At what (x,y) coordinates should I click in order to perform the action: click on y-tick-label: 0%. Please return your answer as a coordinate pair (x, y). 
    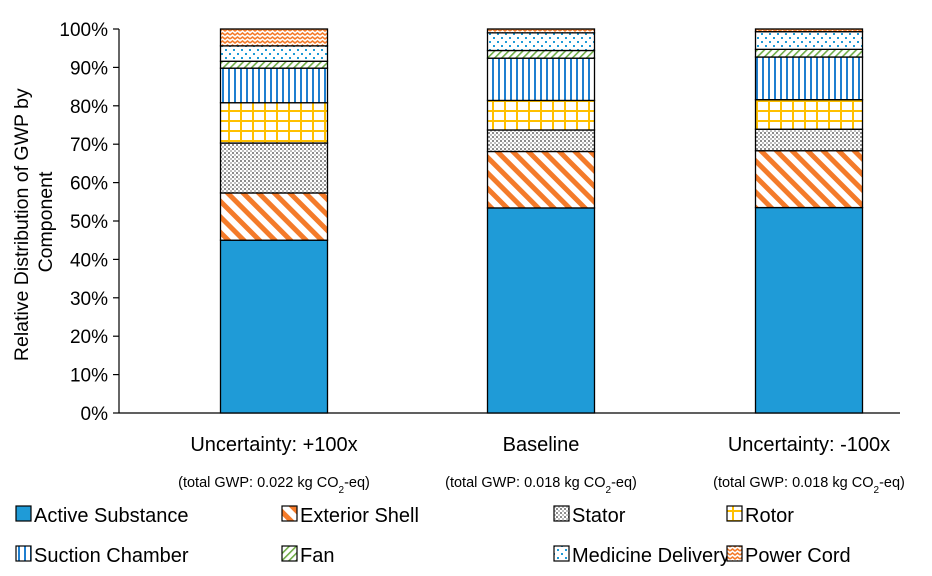
    Looking at the image, I should click on (95, 414).